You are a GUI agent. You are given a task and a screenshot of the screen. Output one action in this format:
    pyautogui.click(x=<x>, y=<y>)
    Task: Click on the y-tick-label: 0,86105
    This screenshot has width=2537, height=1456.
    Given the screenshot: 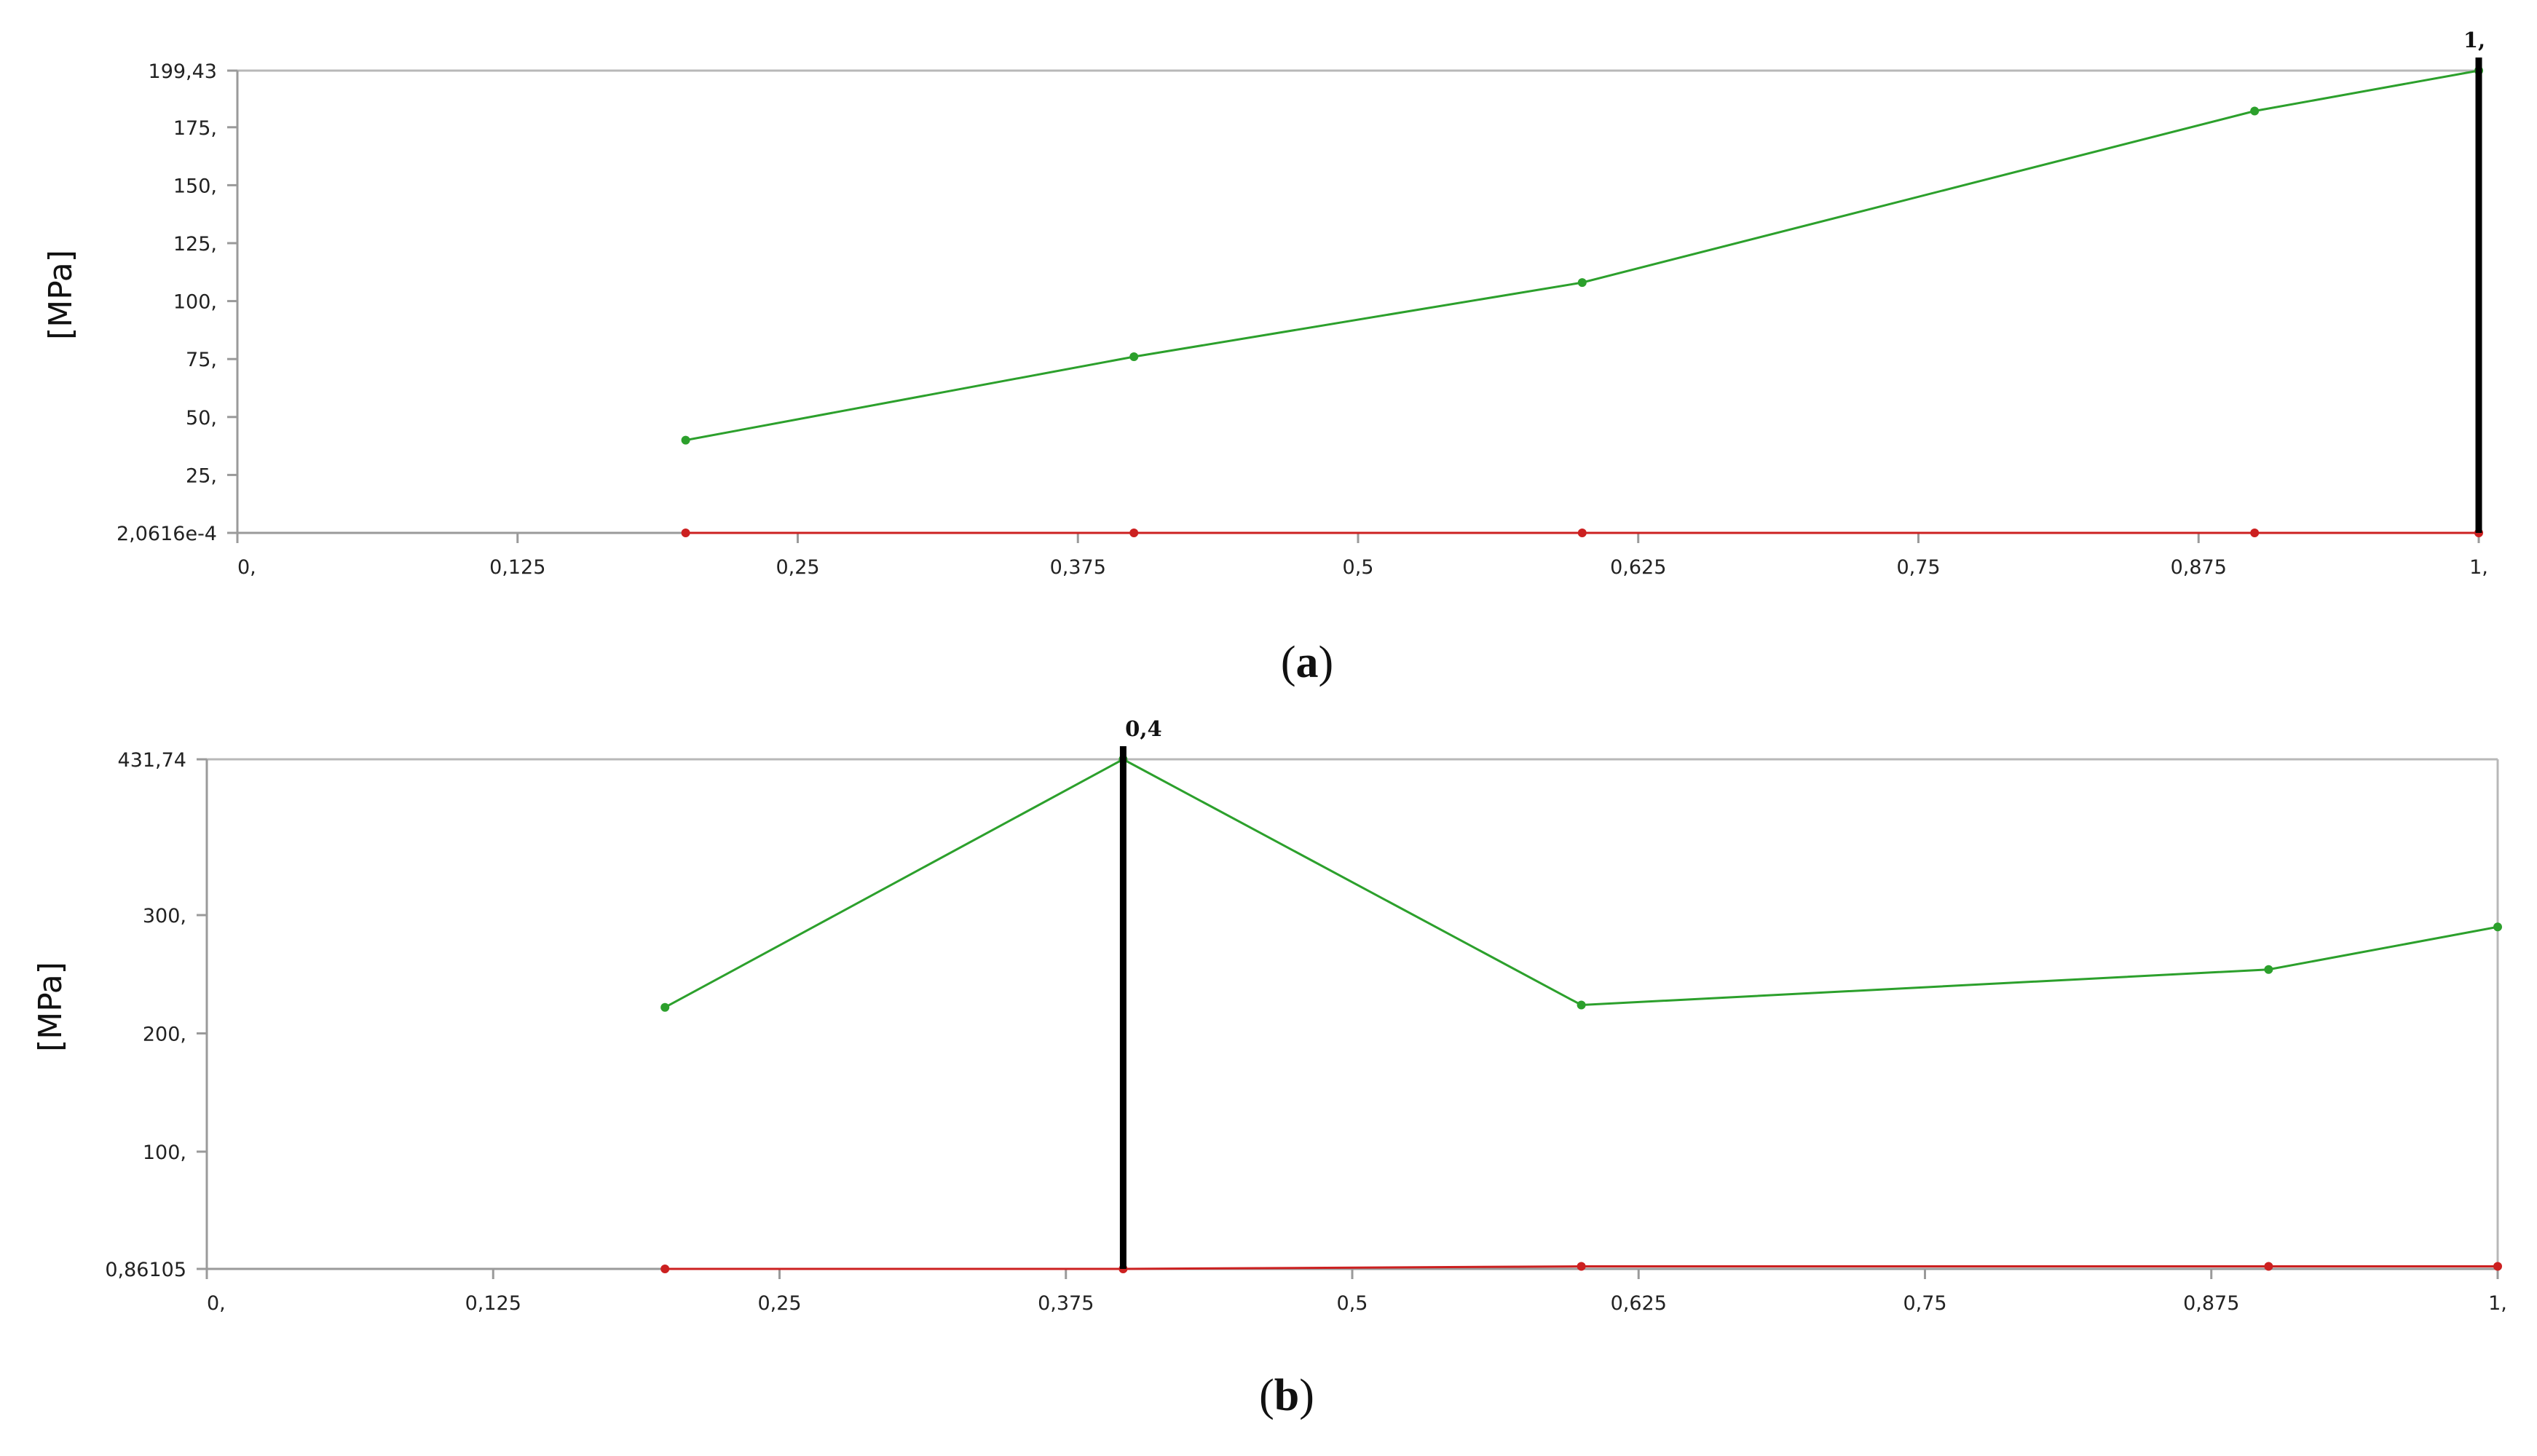 What is the action you would take?
    pyautogui.click(x=145, y=1270)
    